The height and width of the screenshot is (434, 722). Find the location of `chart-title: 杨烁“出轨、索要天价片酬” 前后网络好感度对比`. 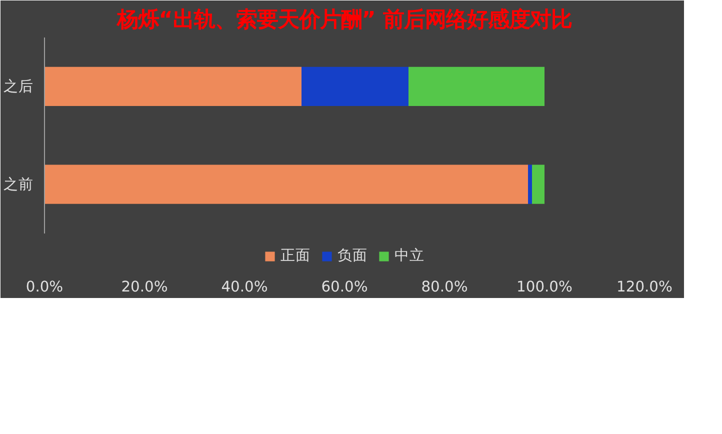

chart-title: 杨烁“出轨、索要天价片酬” 前后网络好感度对比 is located at coordinates (344, 20).